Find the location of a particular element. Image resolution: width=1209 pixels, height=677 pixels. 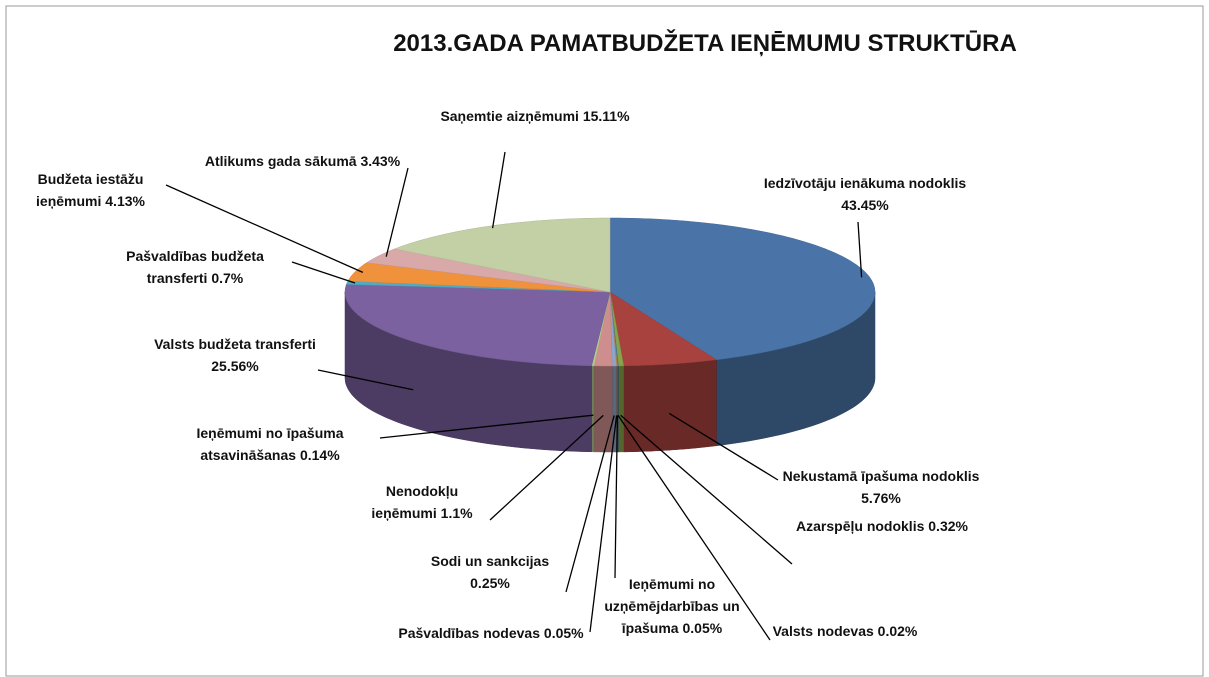

data-label: Ieņēmumi no īpašuma atsavināšanas 0.14% is located at coordinates (270, 444).